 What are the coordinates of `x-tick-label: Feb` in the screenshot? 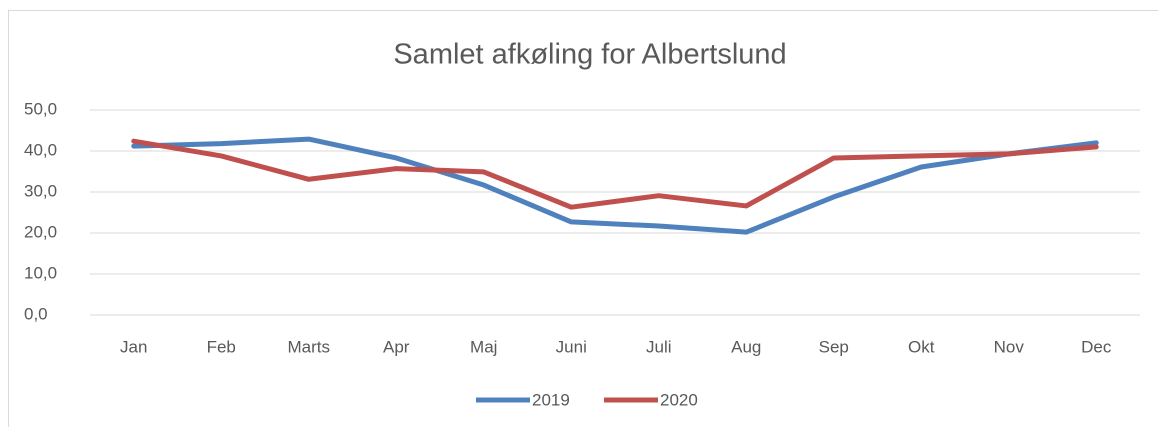 It's located at (221, 346).